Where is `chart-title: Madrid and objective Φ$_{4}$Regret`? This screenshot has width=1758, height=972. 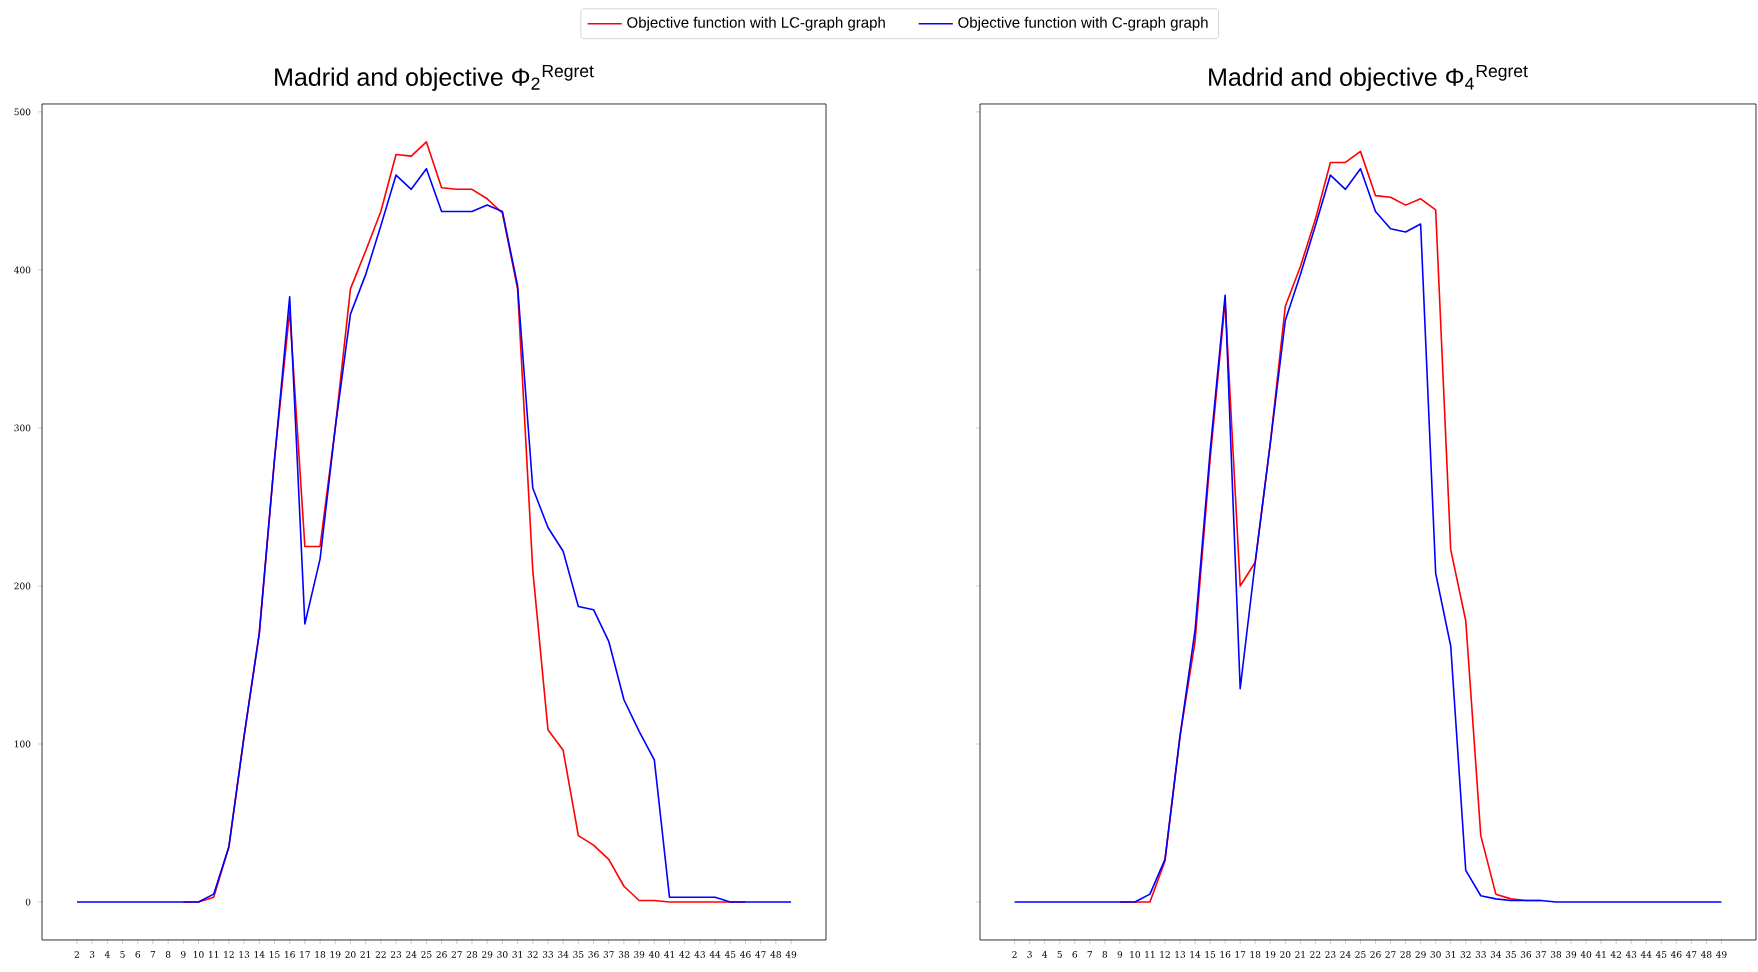 chart-title: Madrid and objective Φ$_{4}$Regret is located at coordinates (1368, 77).